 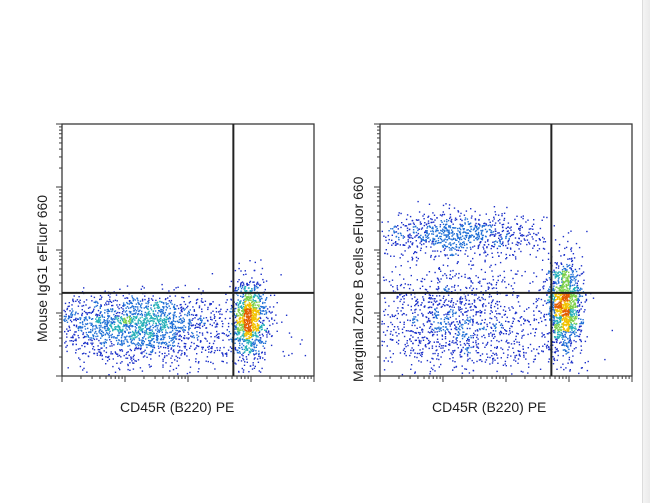 I want to click on x-axis-label: CD45R (B220) PE, so click(x=177, y=407).